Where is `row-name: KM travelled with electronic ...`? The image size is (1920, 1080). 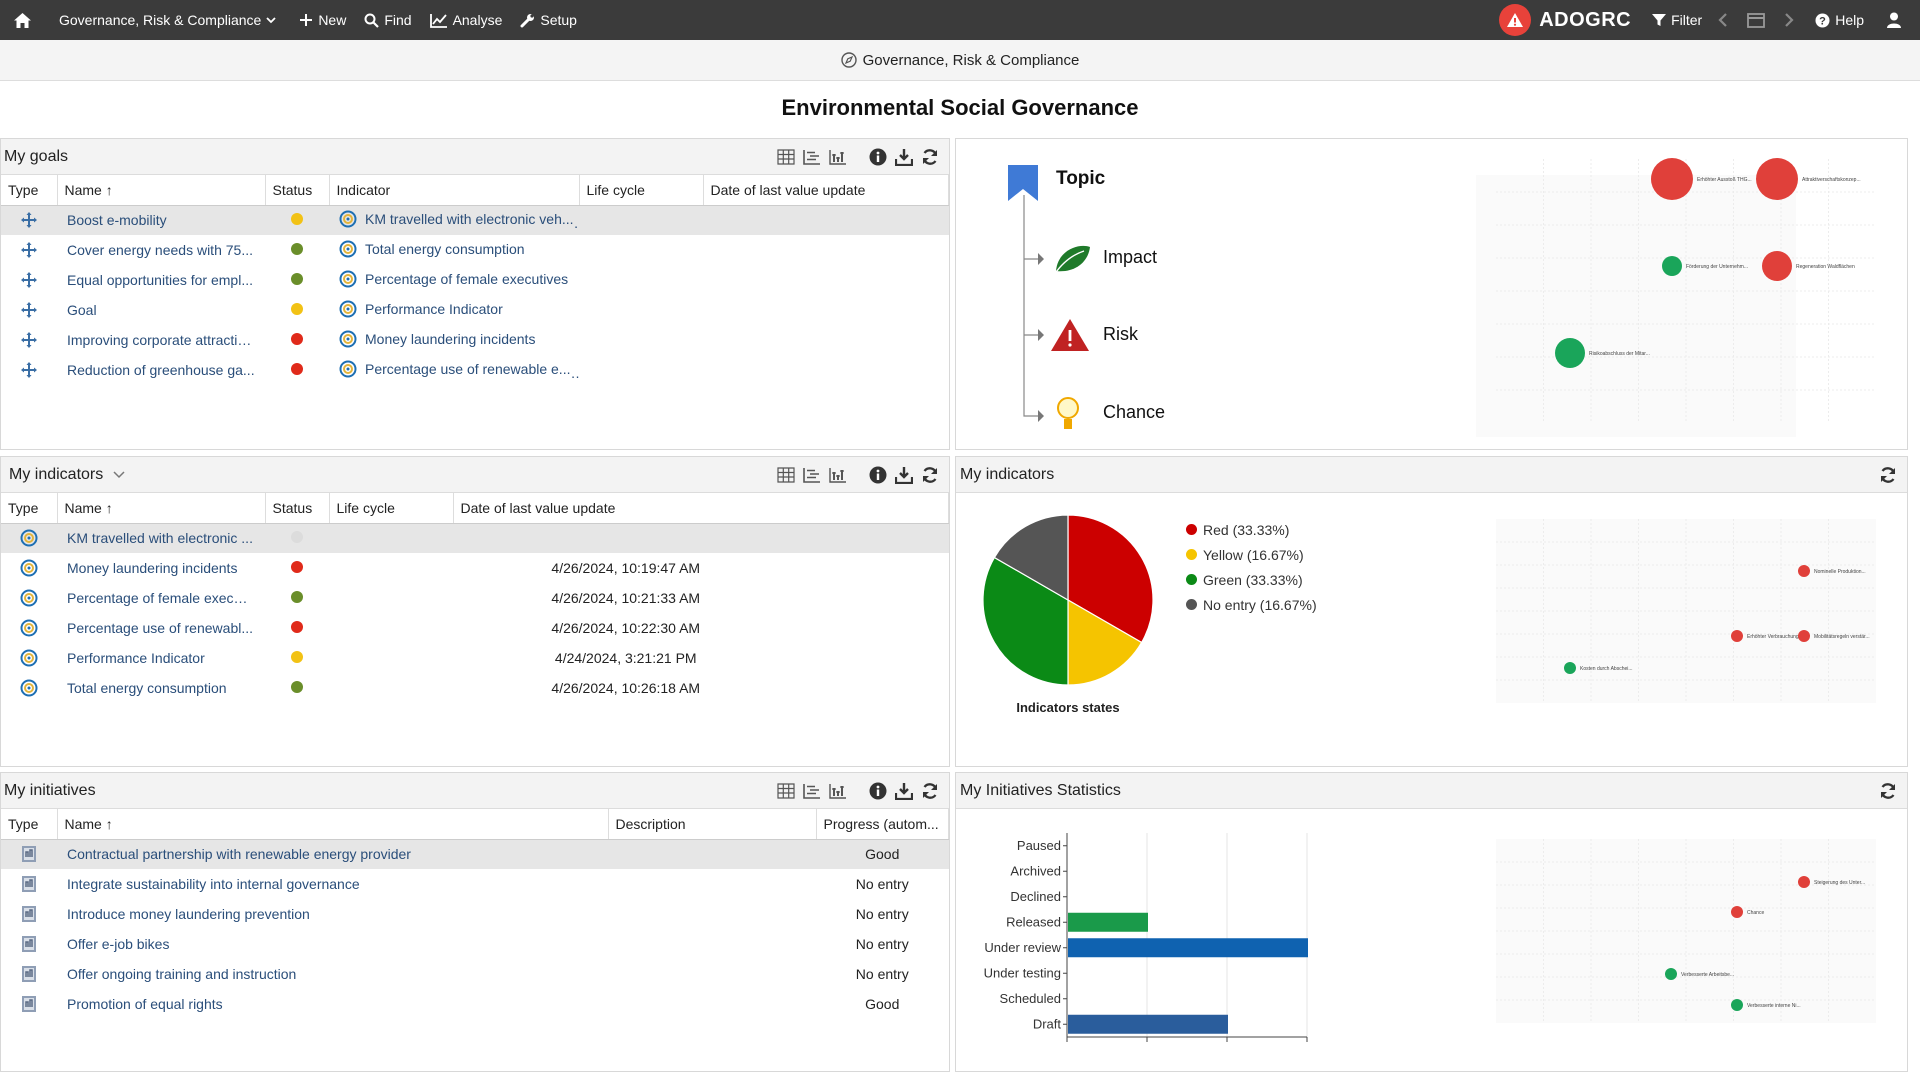 row-name: KM travelled with electronic ... is located at coordinates (161, 538).